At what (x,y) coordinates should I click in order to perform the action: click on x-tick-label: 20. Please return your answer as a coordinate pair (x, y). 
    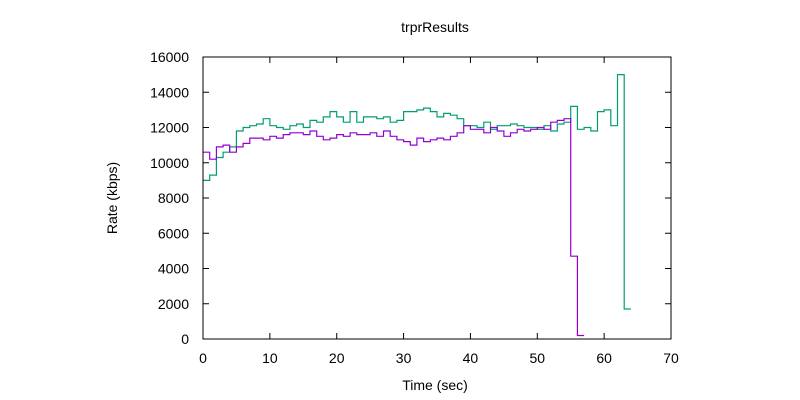
    Looking at the image, I should click on (337, 358).